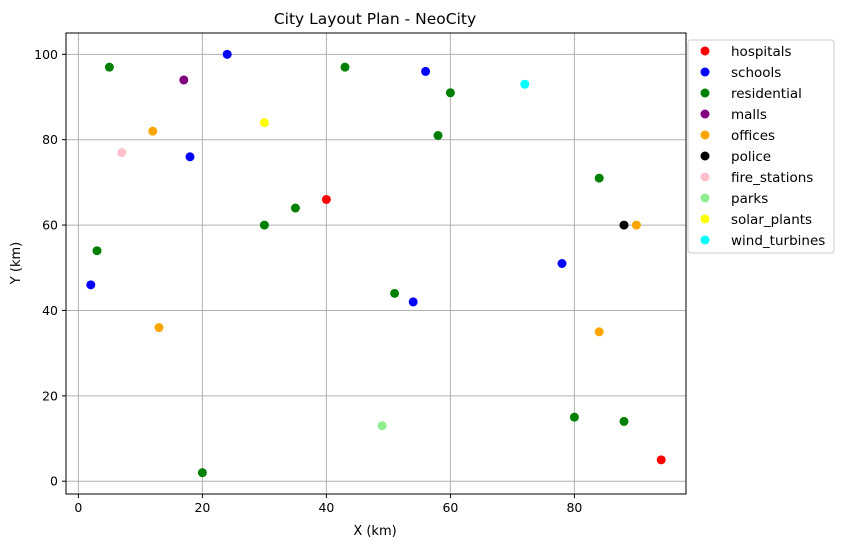  I want to click on legend-marker-offices, so click(705, 135).